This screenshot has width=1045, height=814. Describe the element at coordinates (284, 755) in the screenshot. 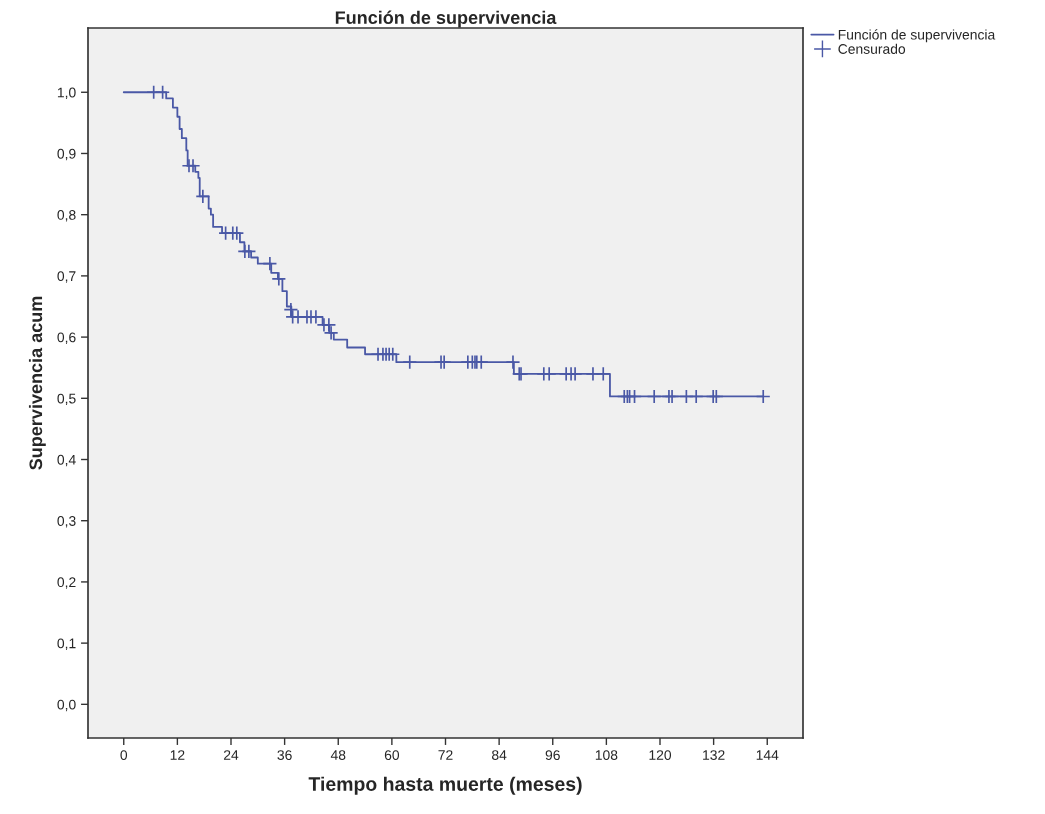

I see `x-tick-label: 36` at that location.